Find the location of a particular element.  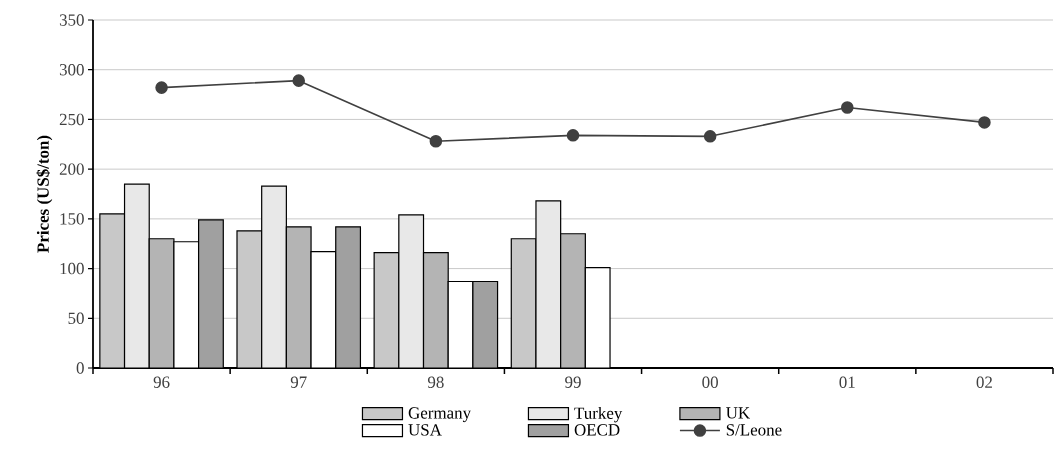

legend-label: USA is located at coordinates (425, 430).